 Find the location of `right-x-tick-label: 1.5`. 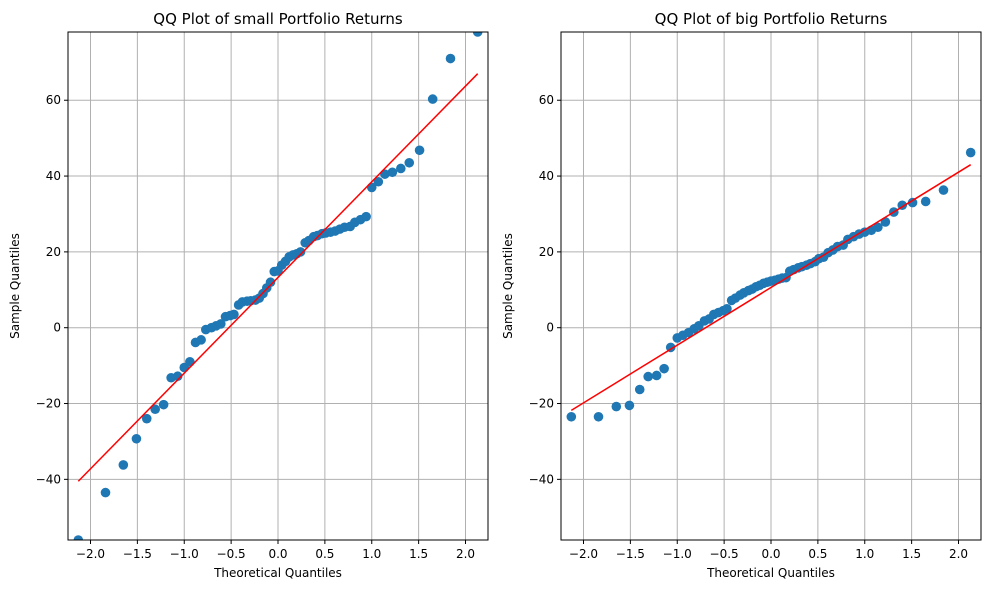

right-x-tick-label: 1.5 is located at coordinates (911, 554).